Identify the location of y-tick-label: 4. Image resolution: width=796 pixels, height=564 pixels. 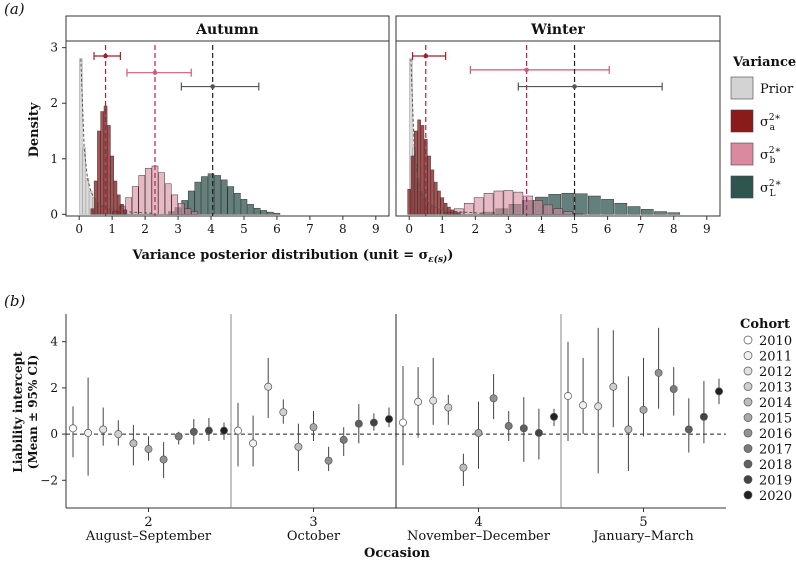
(54, 342).